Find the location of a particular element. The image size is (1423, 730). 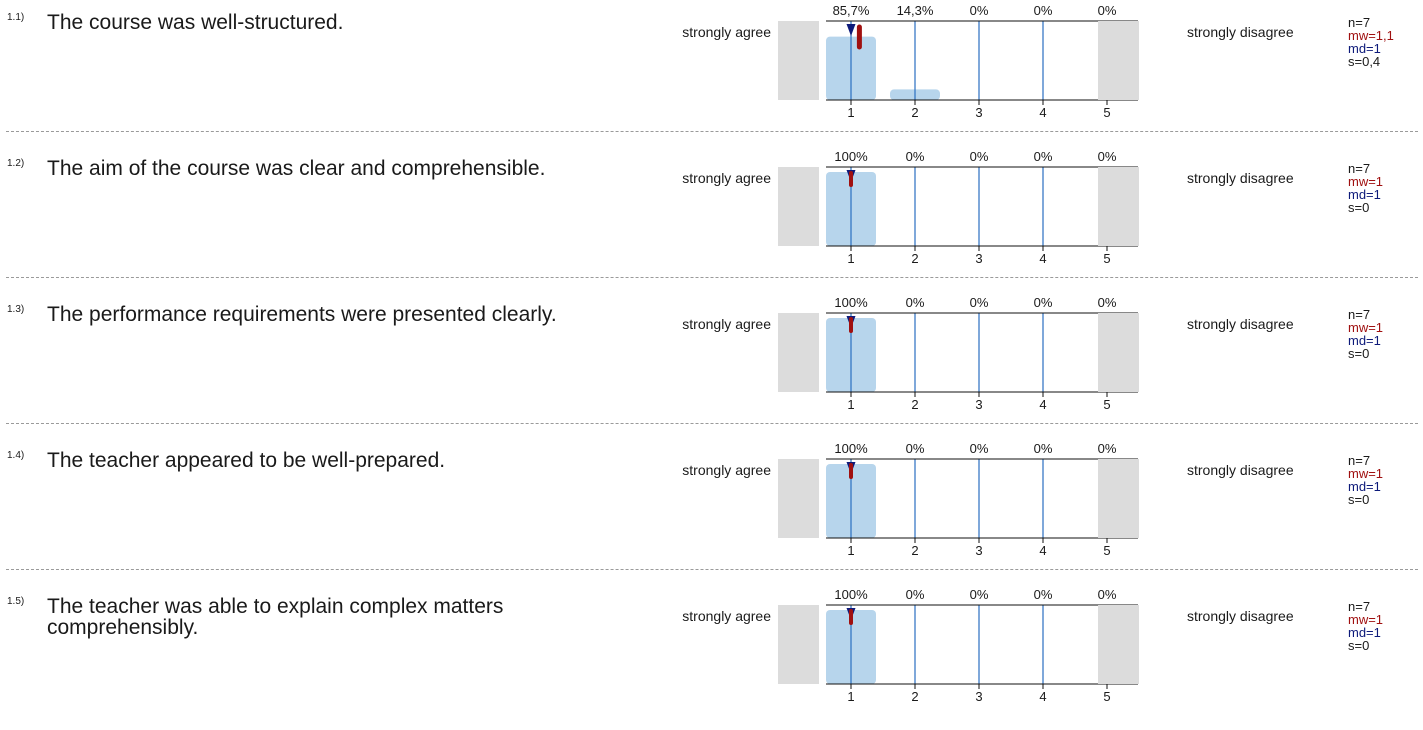

stats-panel: n=7 mw=1,1 md=1 s=0,4 is located at coordinates (1371, 42).